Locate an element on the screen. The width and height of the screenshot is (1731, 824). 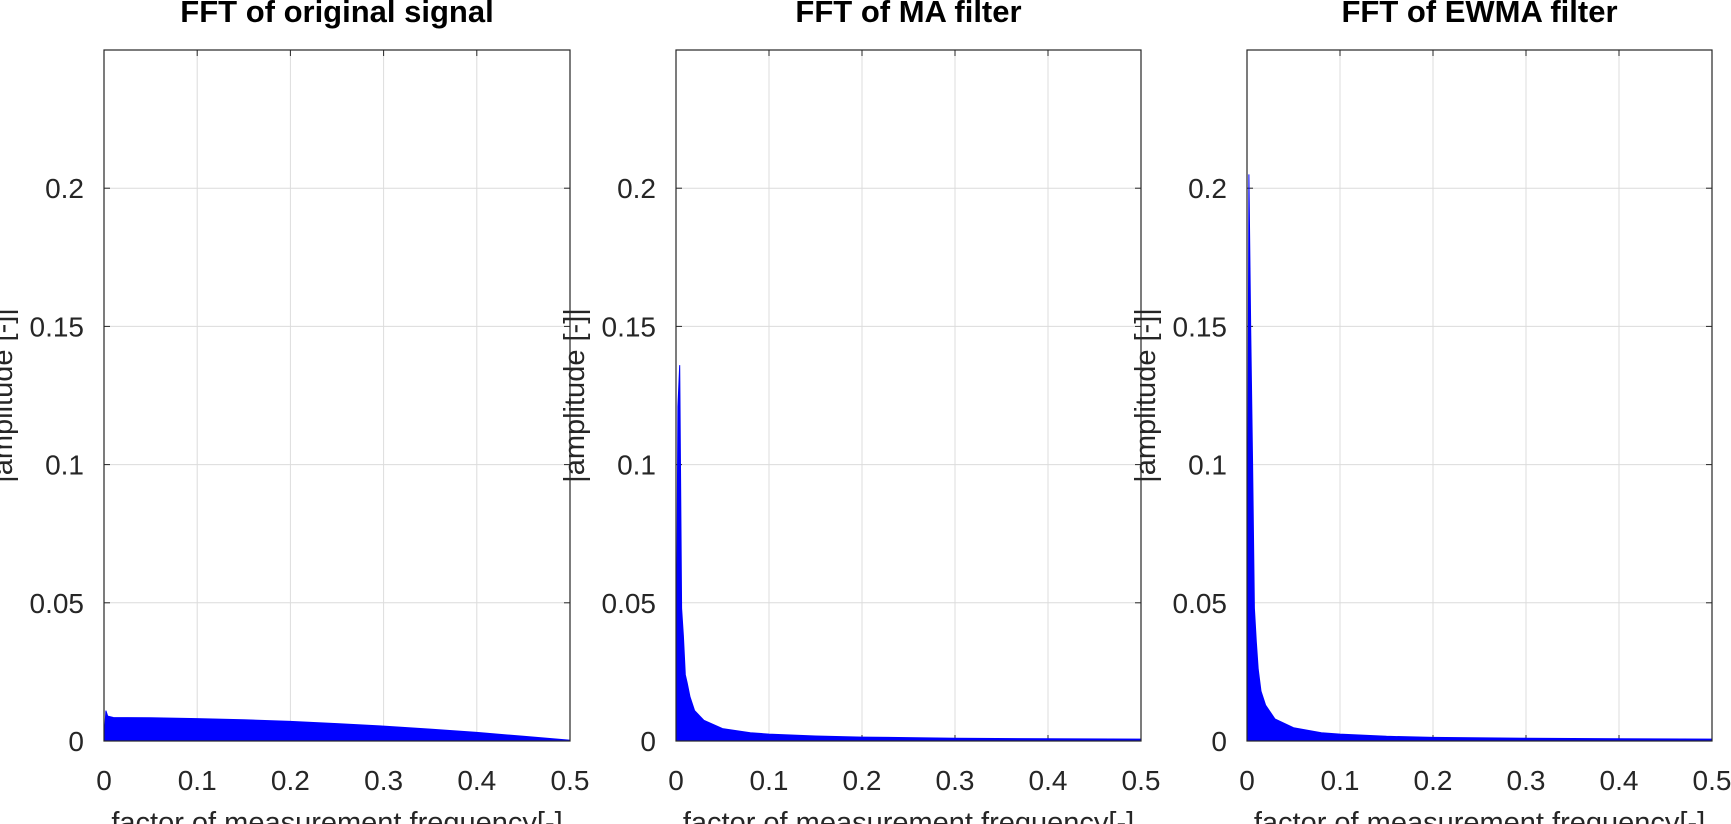
chart-title: FFT of original signal is located at coordinates (336, 14).